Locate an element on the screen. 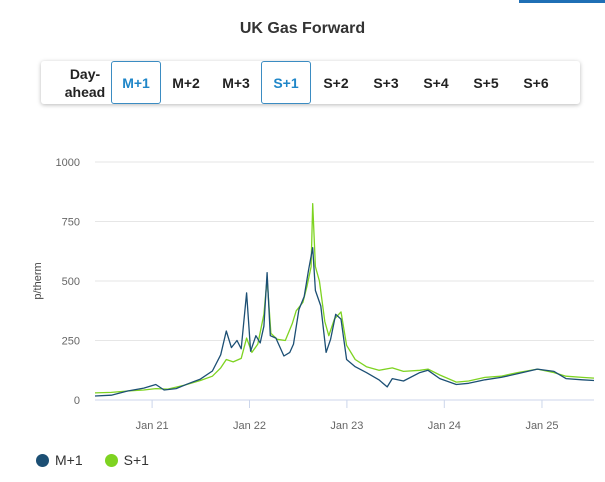  tab-s6: S+6 is located at coordinates (536, 82).